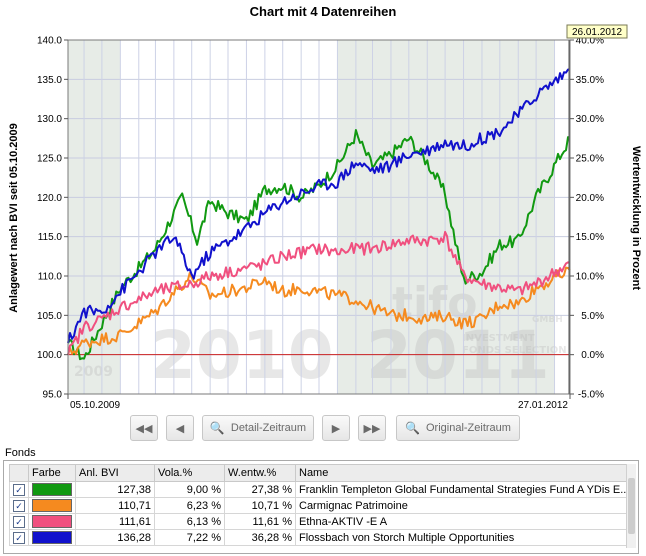  Describe the element at coordinates (50, 237) in the screenshot. I see `y-left-tick-label: 115.0` at that location.